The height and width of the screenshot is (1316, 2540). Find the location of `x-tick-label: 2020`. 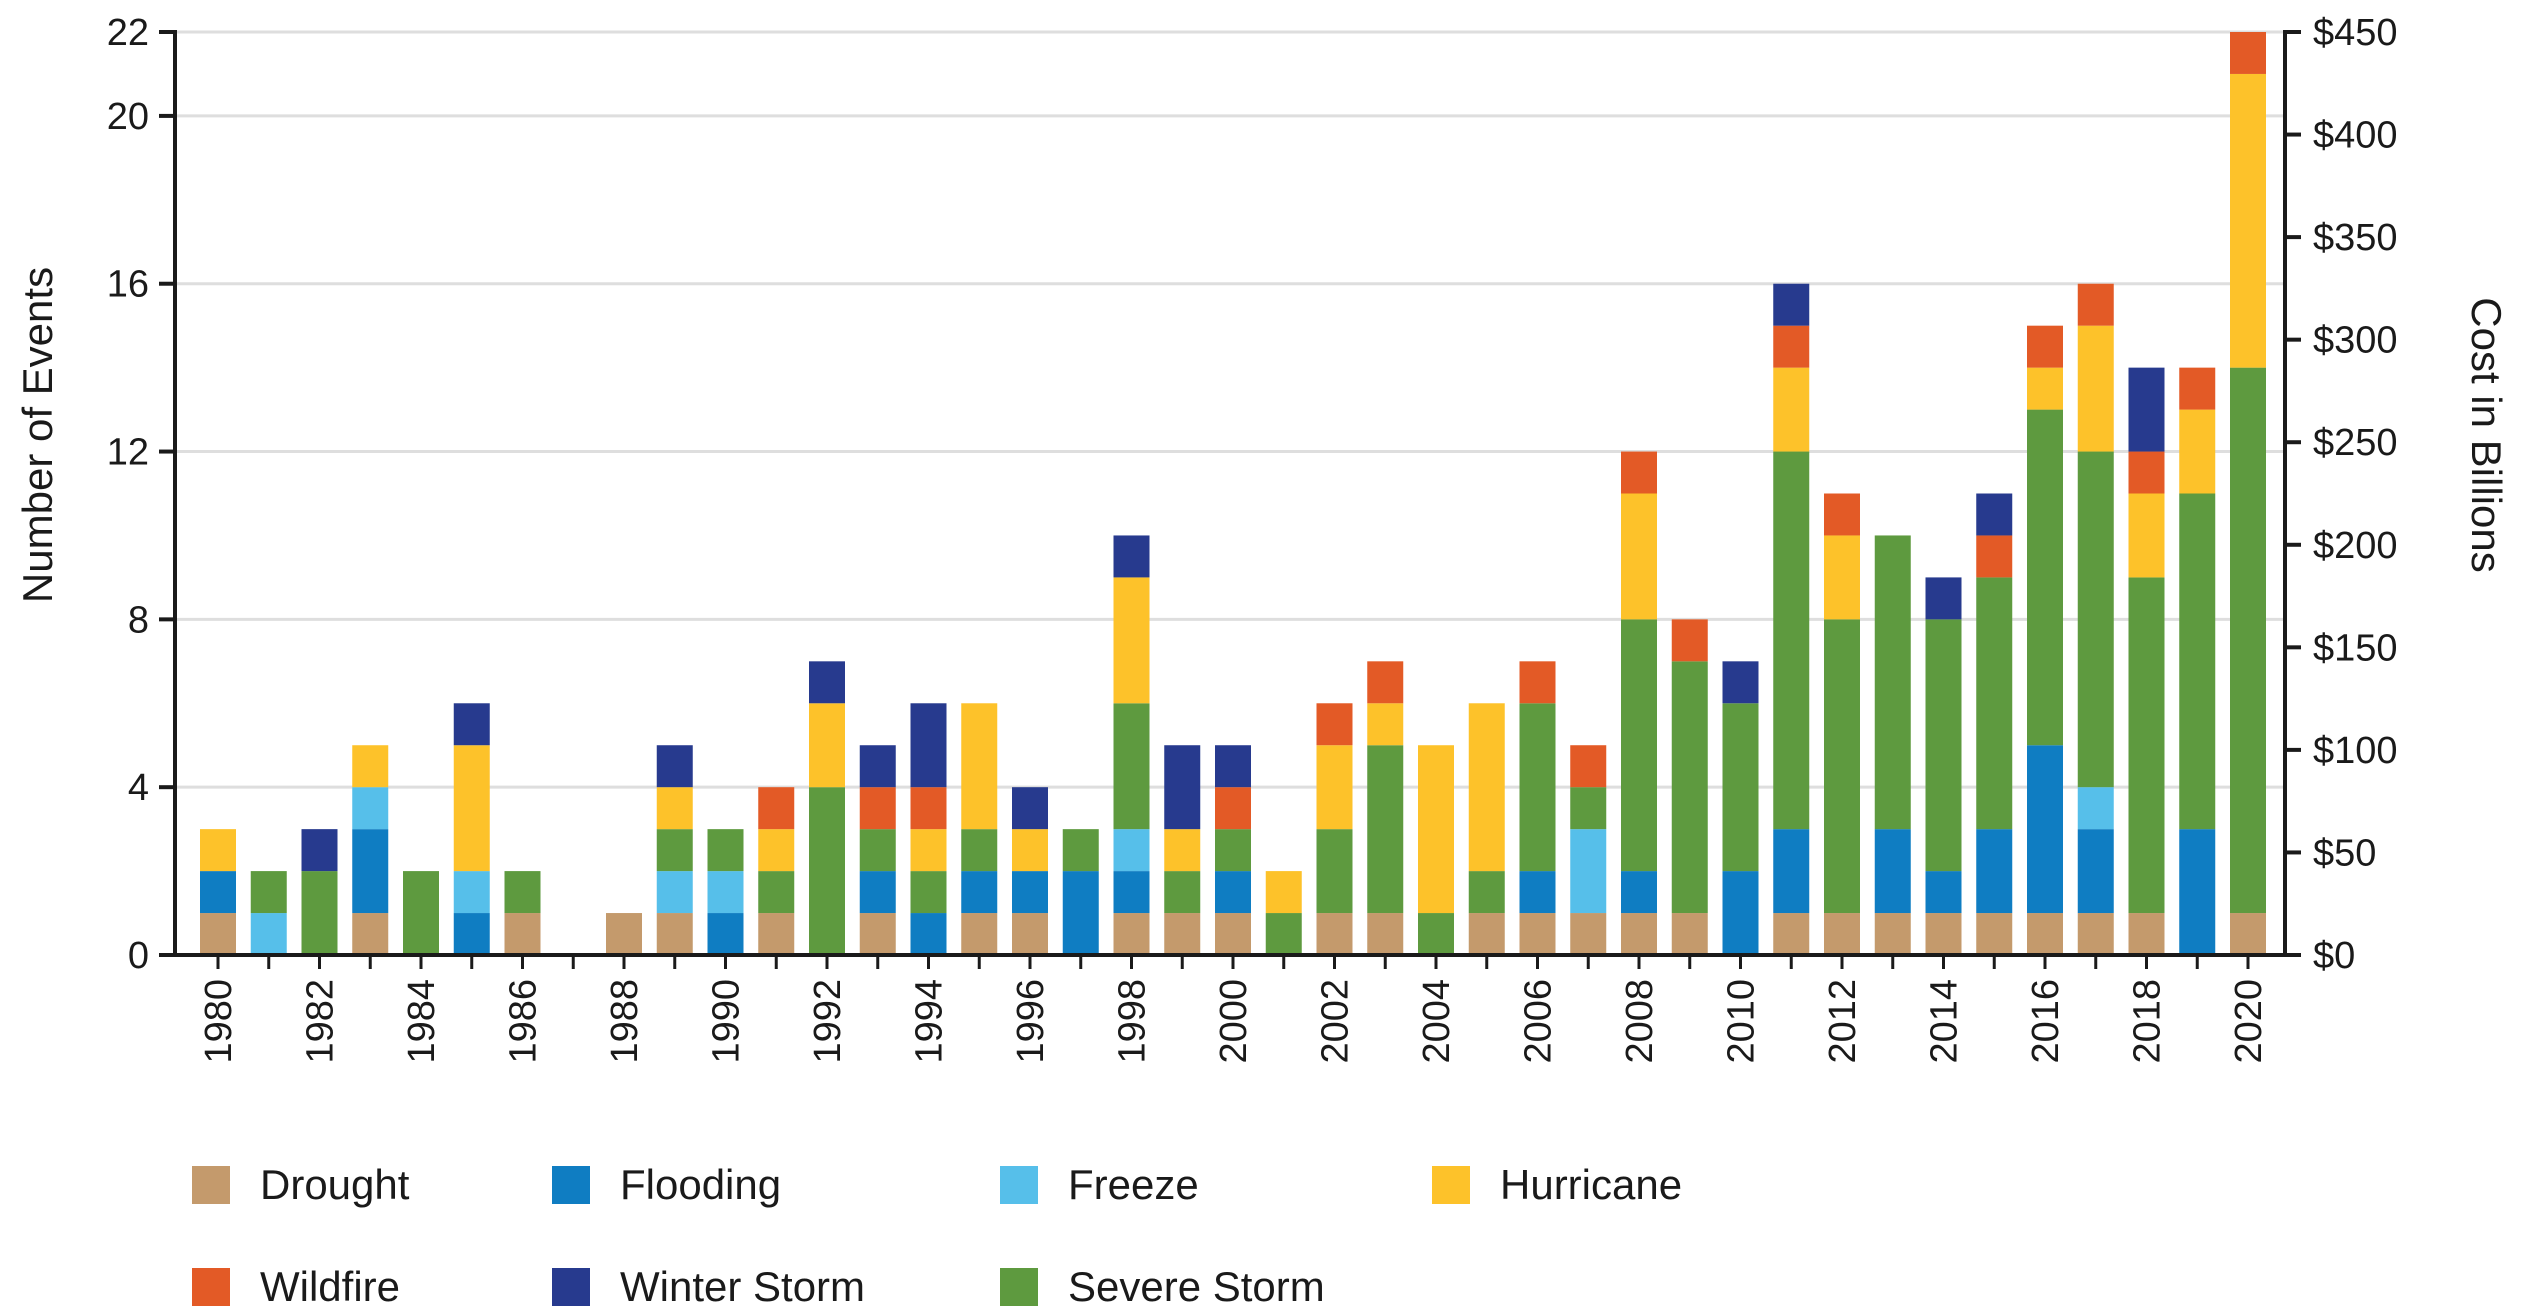

x-tick-label: 2020 is located at coordinates (2249, 1021).